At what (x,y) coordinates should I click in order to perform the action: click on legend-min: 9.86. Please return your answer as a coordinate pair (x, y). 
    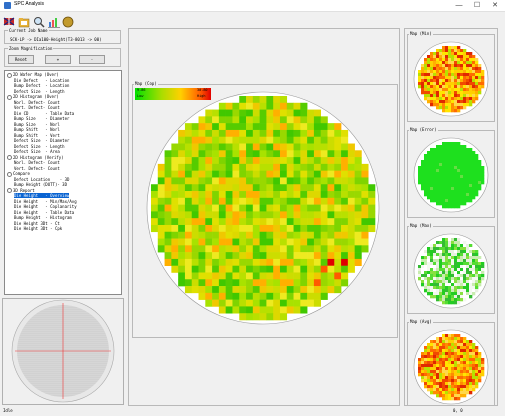
    Looking at the image, I should click on (141, 90).